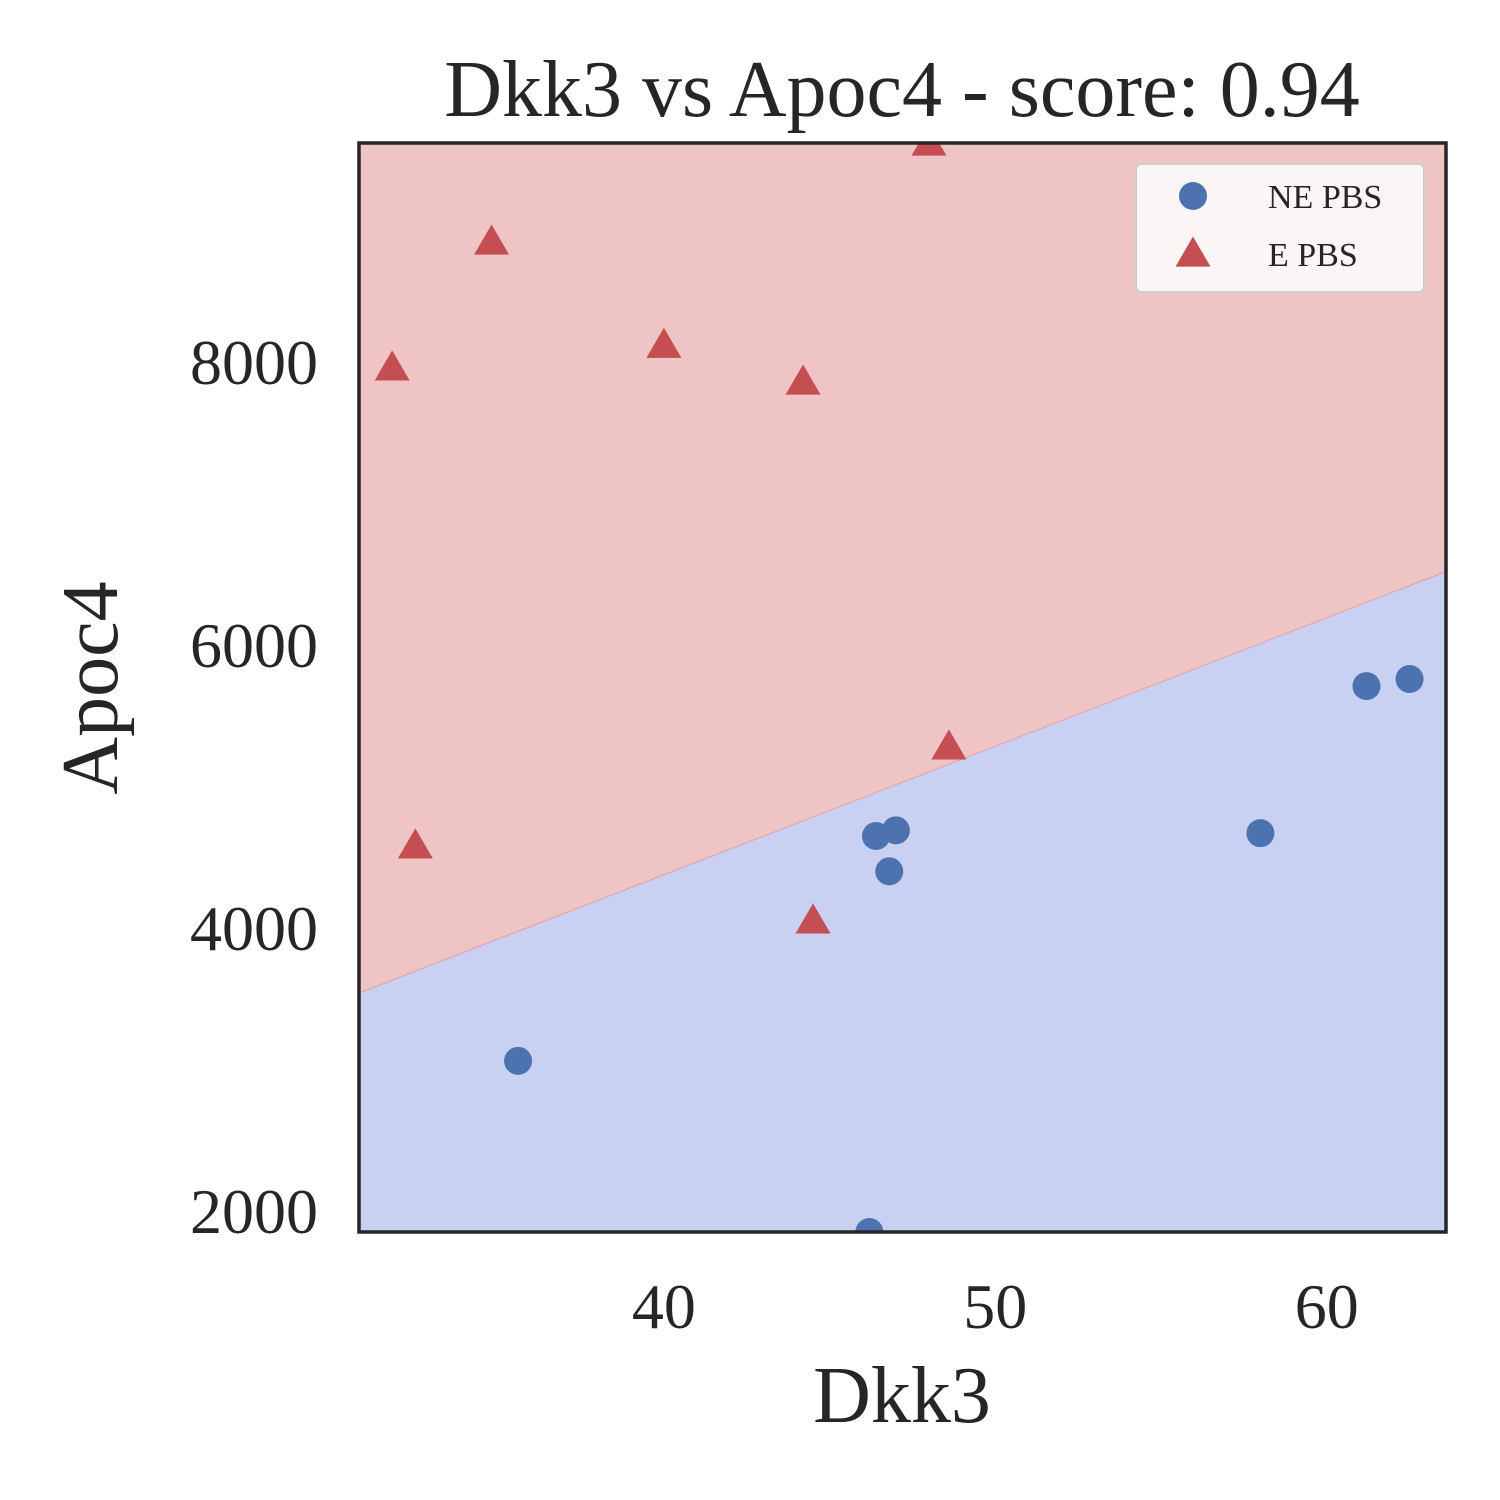 This screenshot has width=1500, height=1500. What do you see at coordinates (254, 787) in the screenshot?
I see `y-axis-ticks: 2000 4000 6000 8000` at bounding box center [254, 787].